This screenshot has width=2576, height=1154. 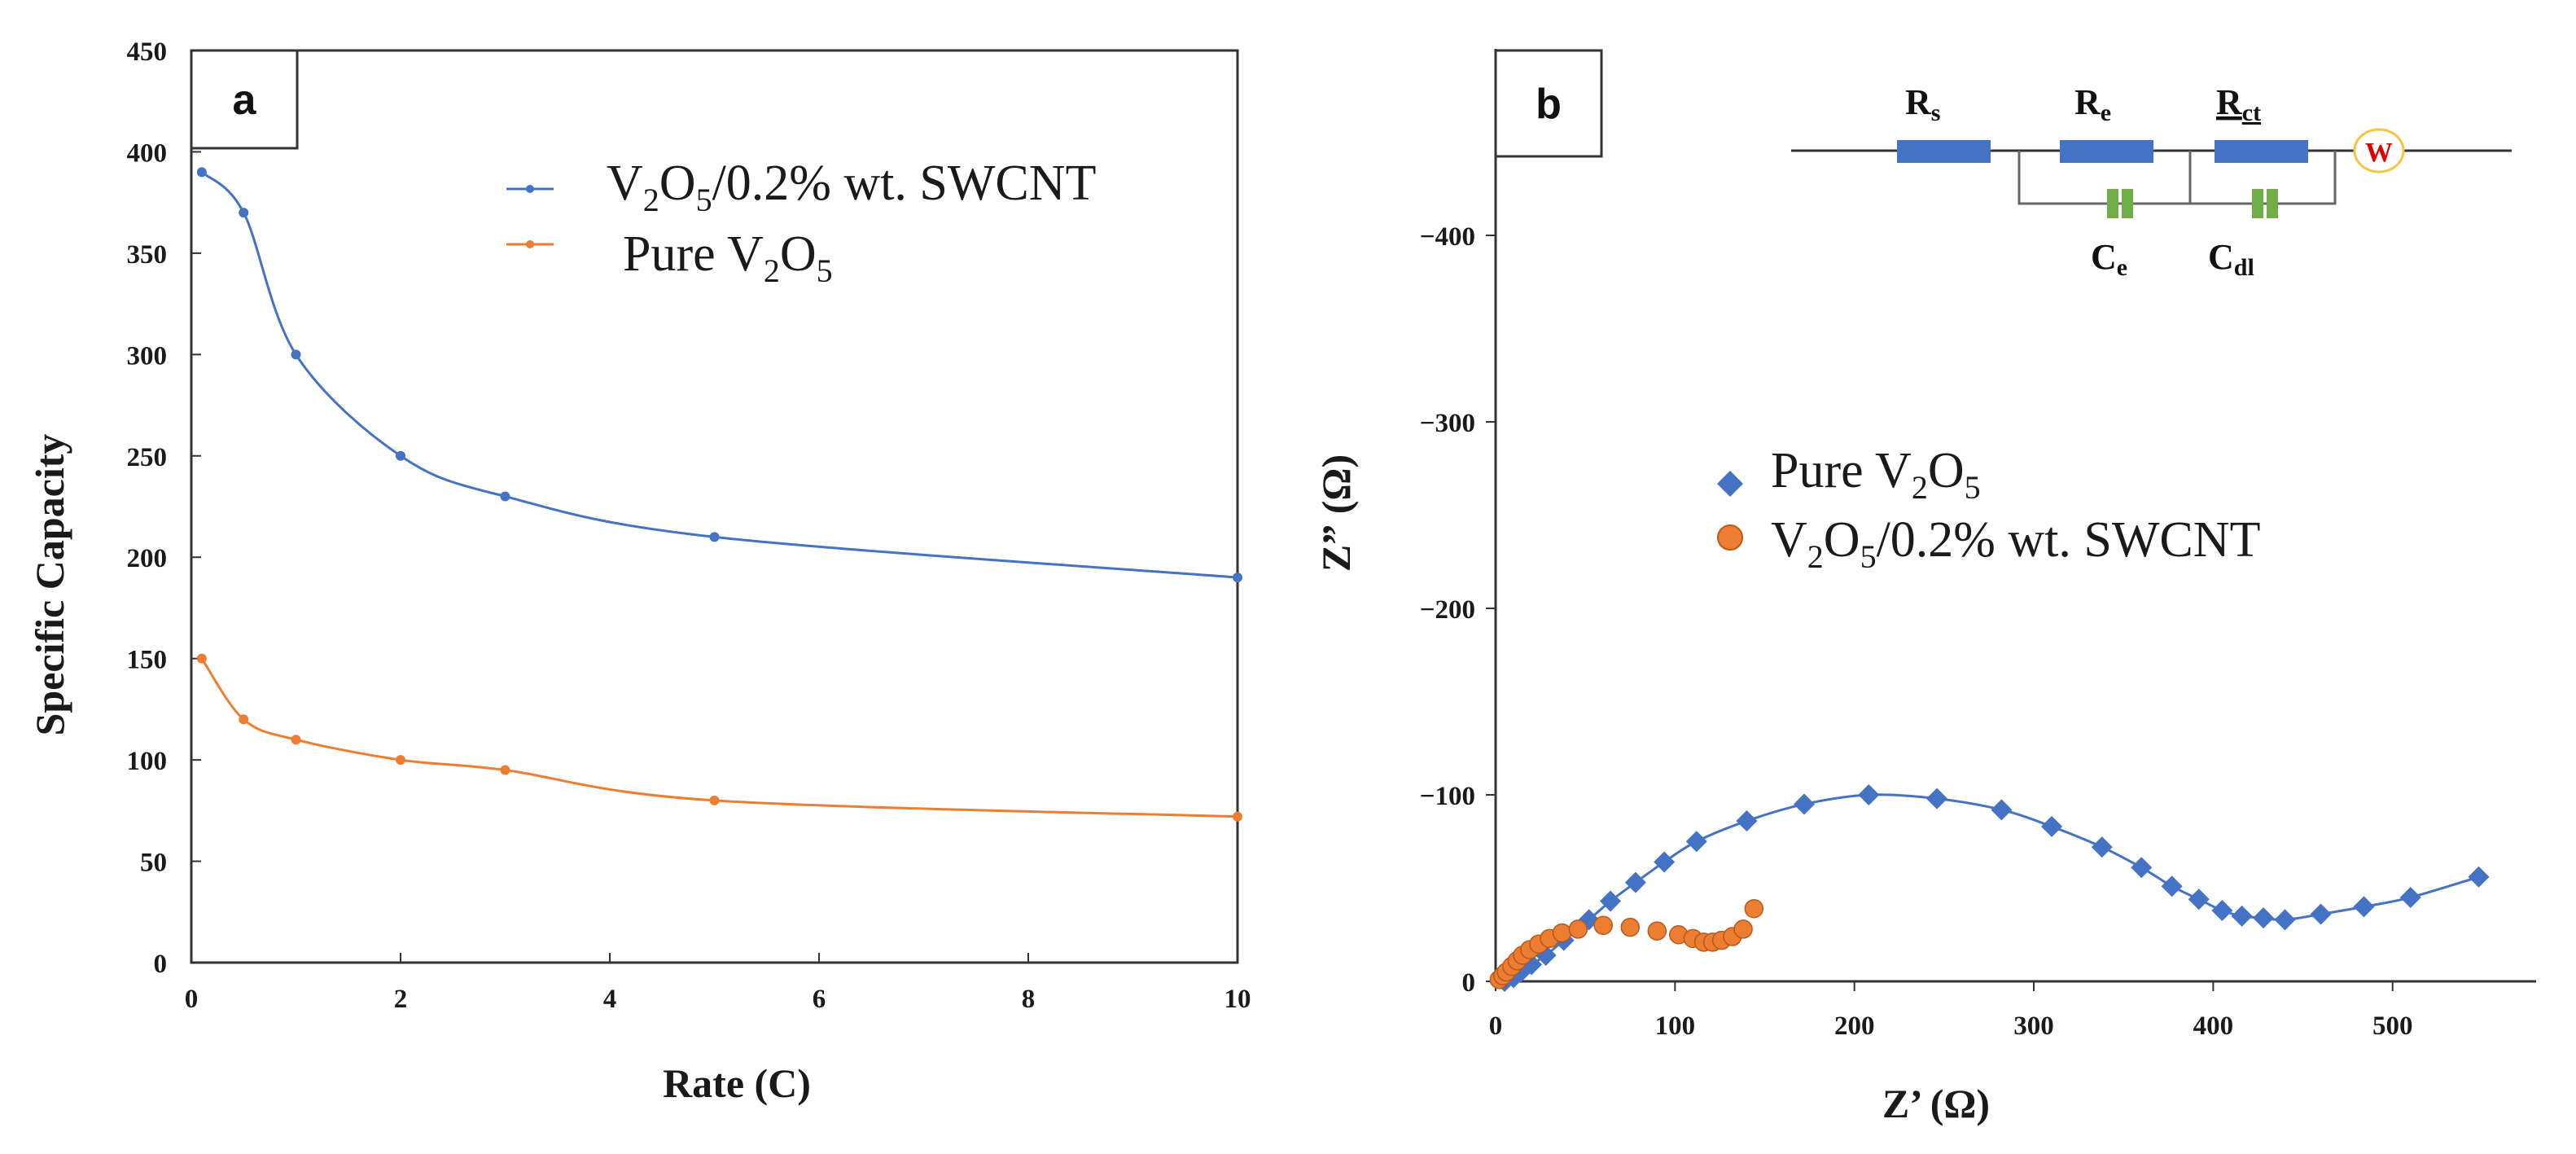 I want to click on legend-b-pure-label: Pure V2O5, so click(x=1876, y=474).